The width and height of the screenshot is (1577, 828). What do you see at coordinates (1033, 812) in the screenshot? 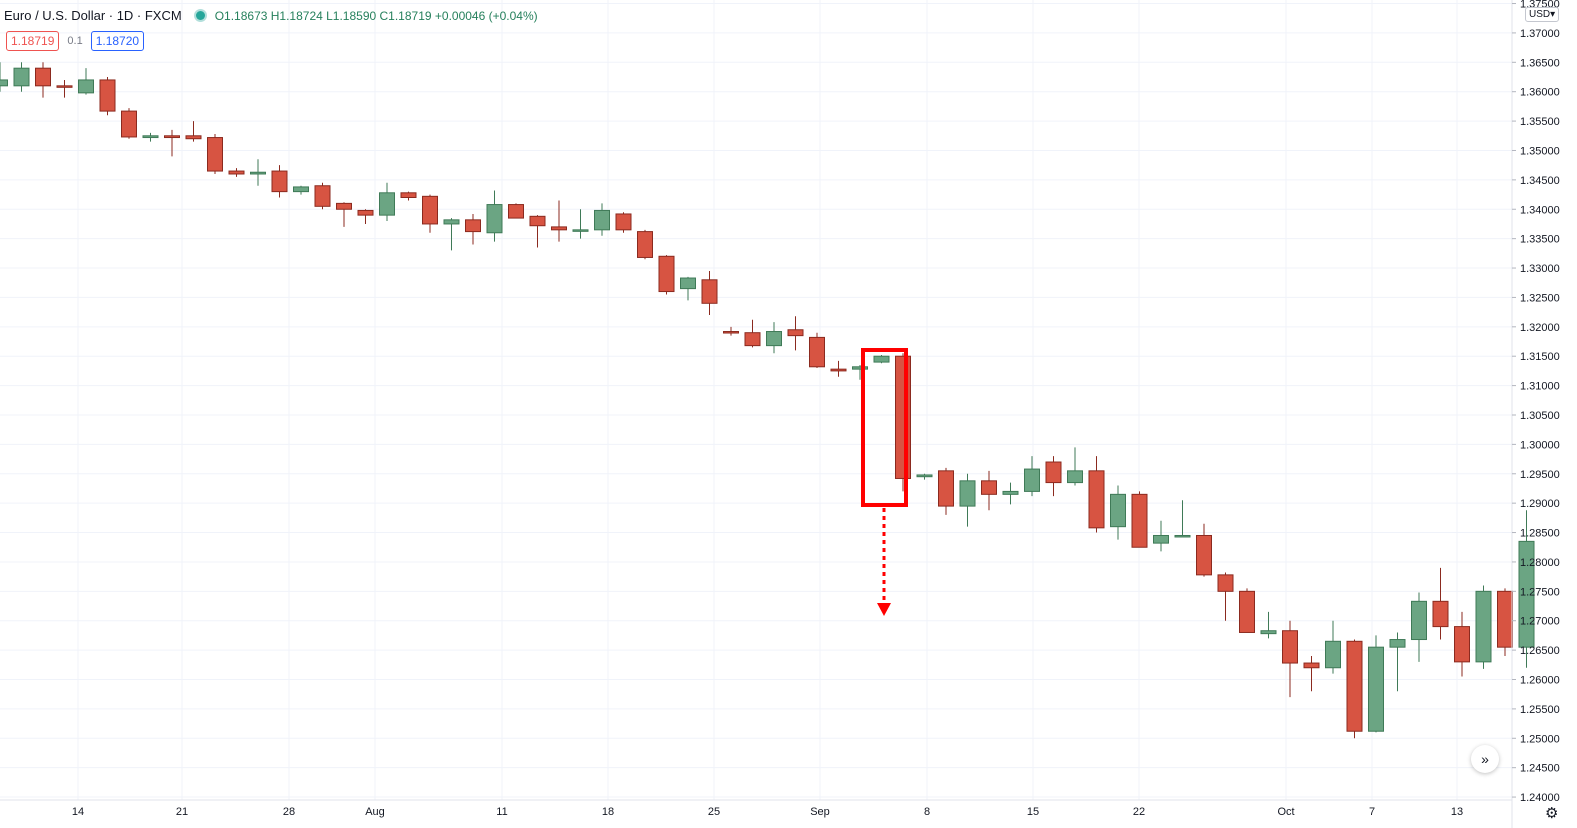
I see `time-tick-label: 15` at bounding box center [1033, 812].